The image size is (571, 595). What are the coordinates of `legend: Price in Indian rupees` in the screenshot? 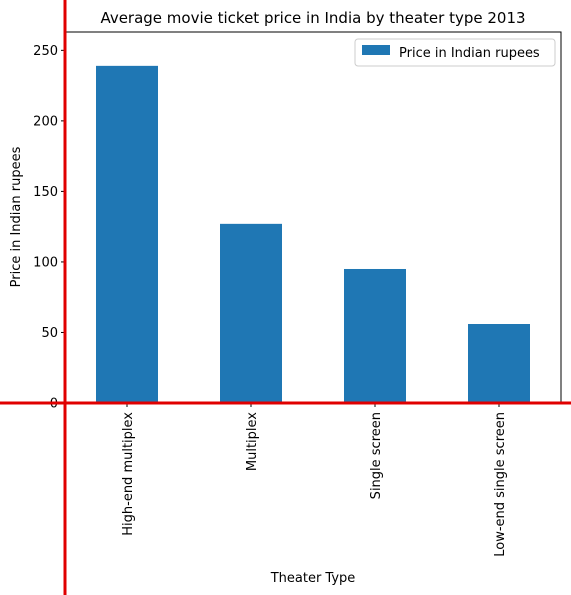 It's located at (455, 52).